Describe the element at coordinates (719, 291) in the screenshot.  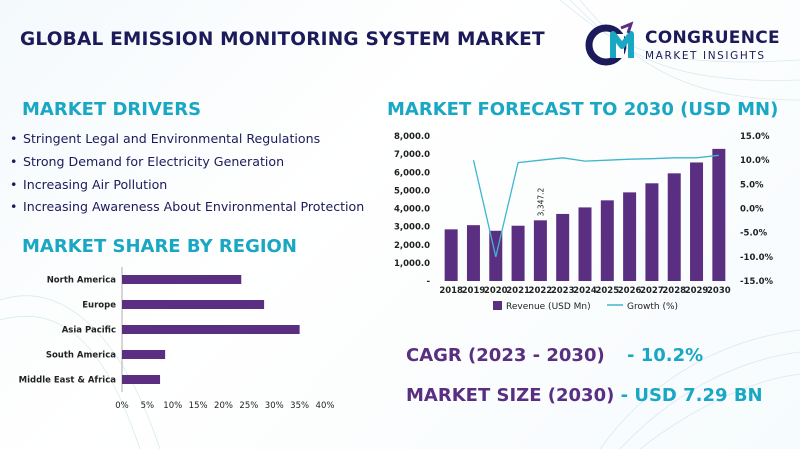
I see `forecast-x-tick-label: 2030` at that location.